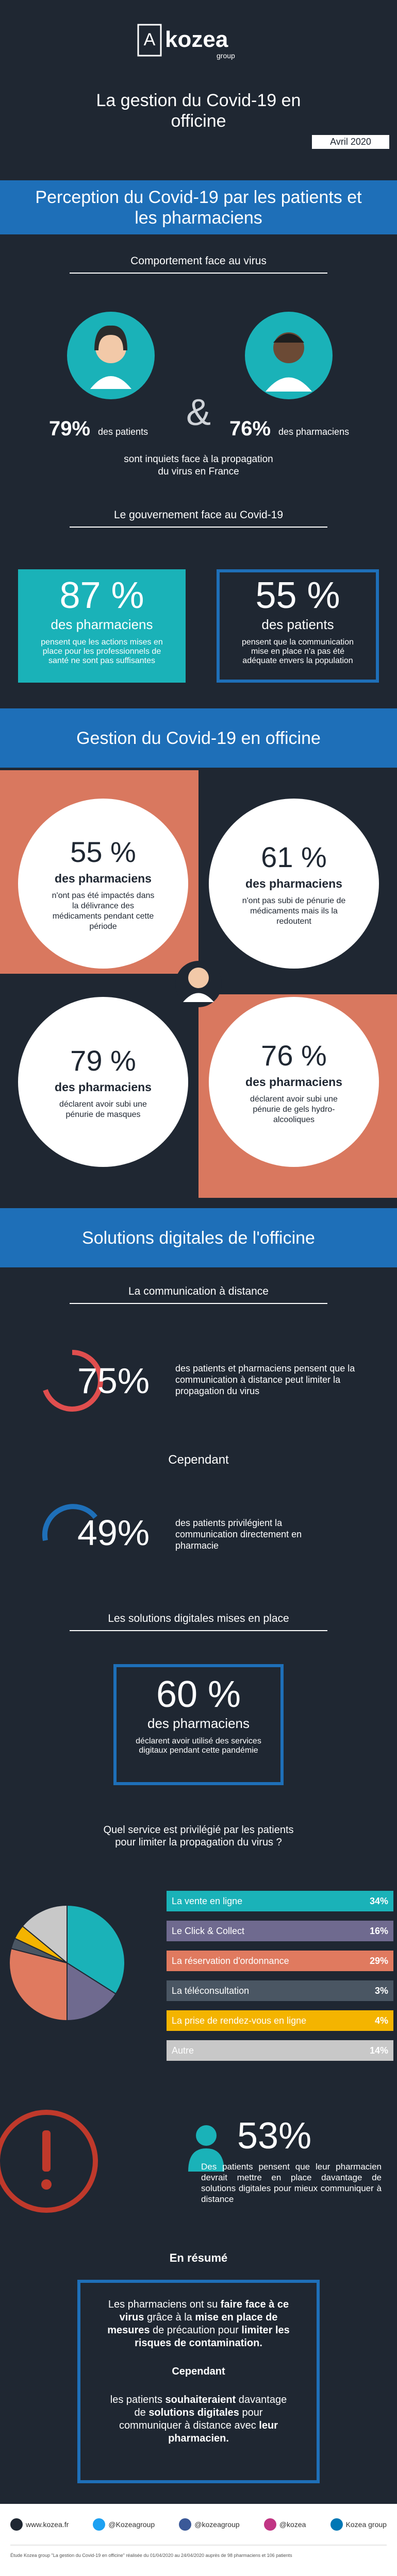 Image resolution: width=397 pixels, height=2576 pixels. What do you see at coordinates (138, 2399) in the screenshot?
I see `summary-part: les patients` at bounding box center [138, 2399].